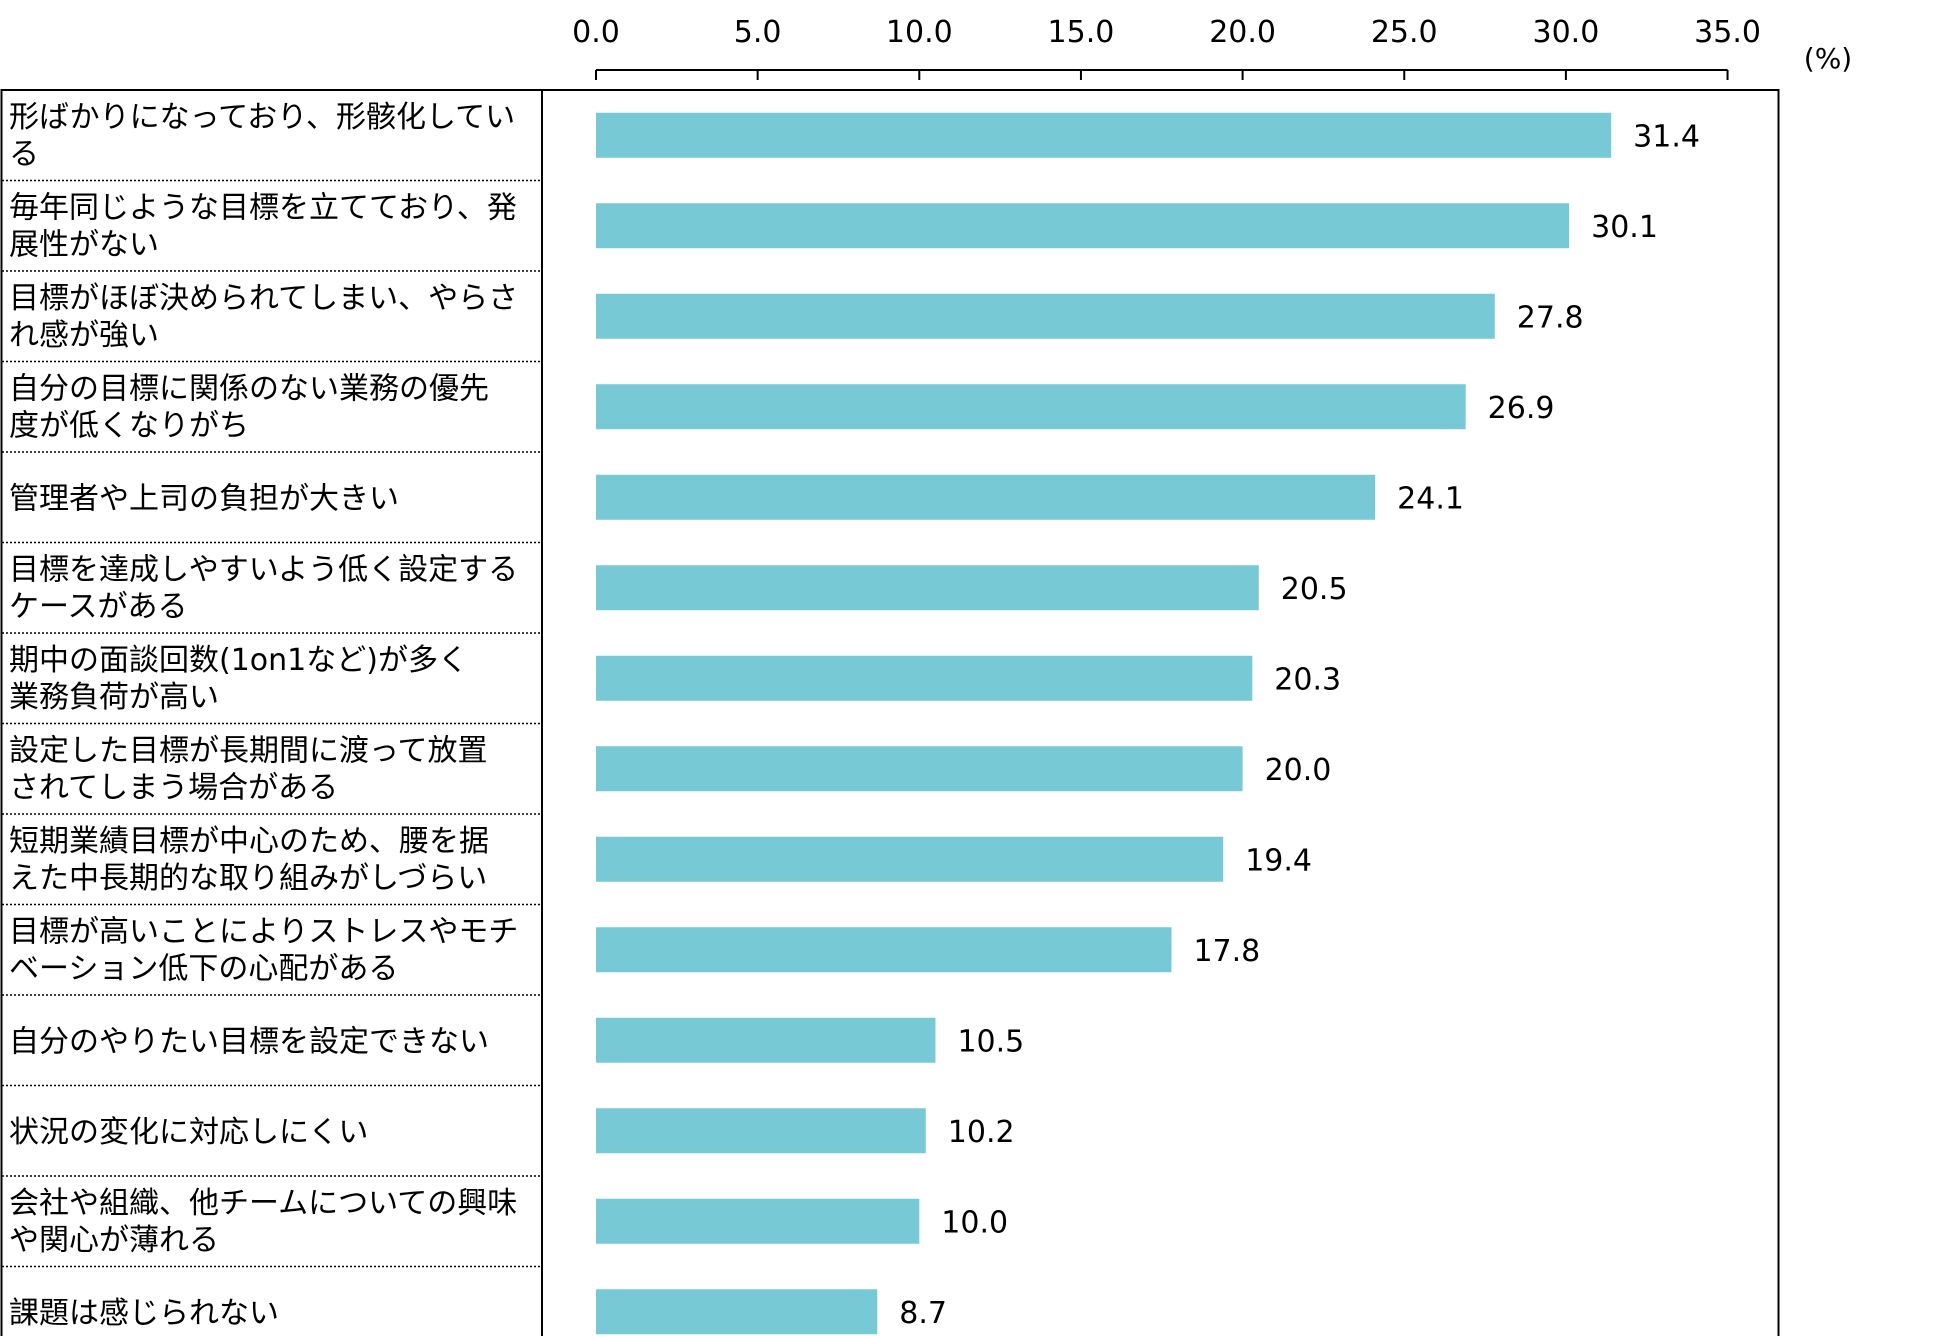  I want to click on bar-value-label: 20.3, so click(1307, 679).